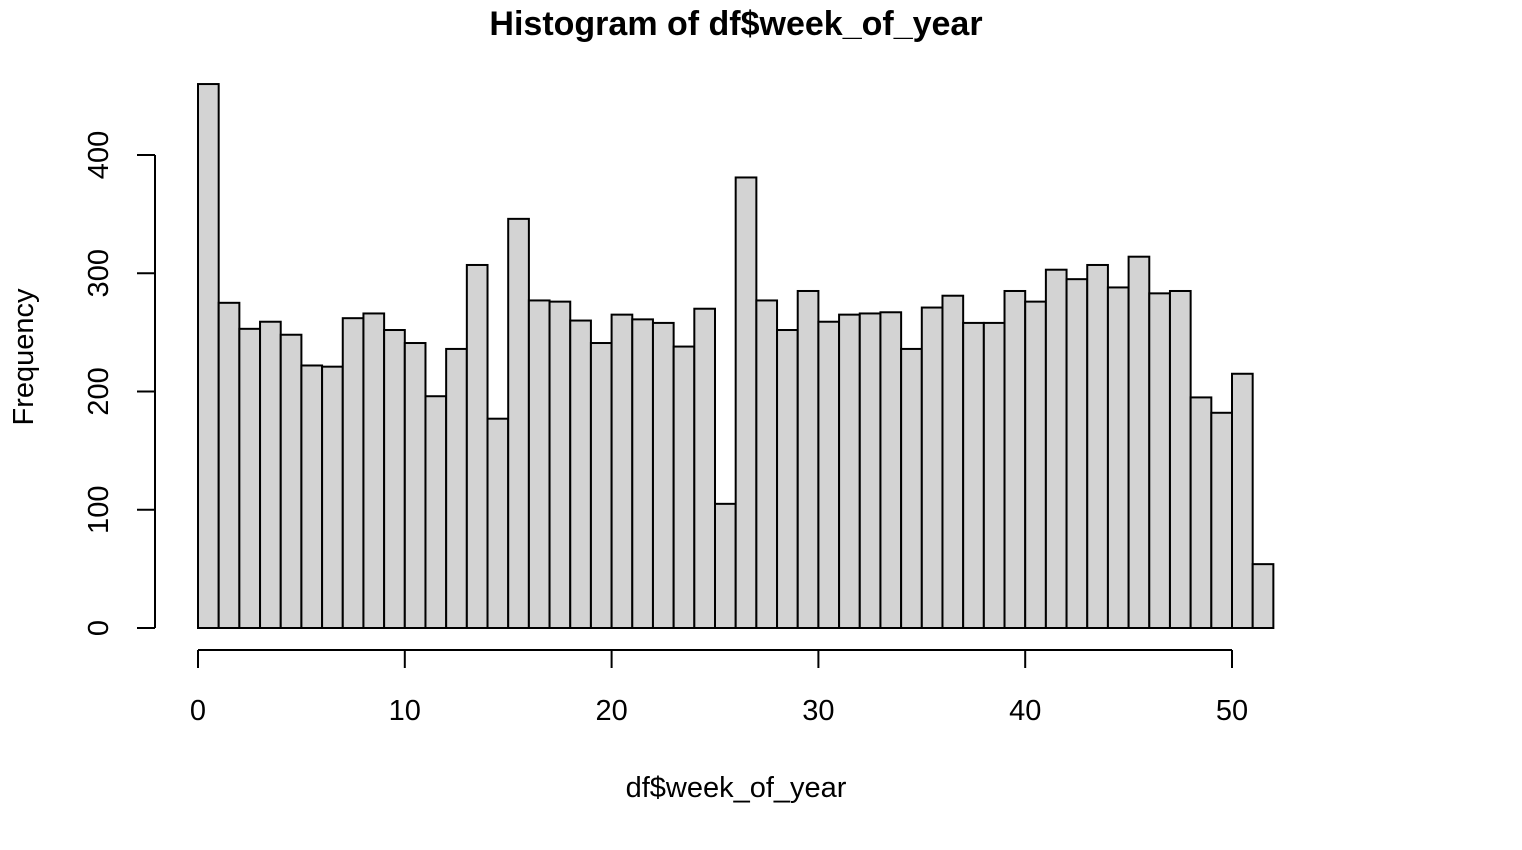 This screenshot has height=850, width=1522. What do you see at coordinates (1025, 711) in the screenshot?
I see `x-tick-label-40: 40` at bounding box center [1025, 711].